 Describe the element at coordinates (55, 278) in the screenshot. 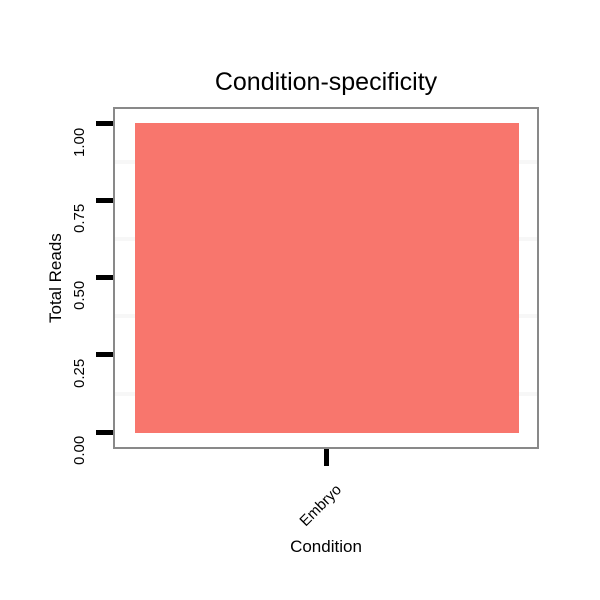

I see `y-axis-title: Total Reads` at that location.